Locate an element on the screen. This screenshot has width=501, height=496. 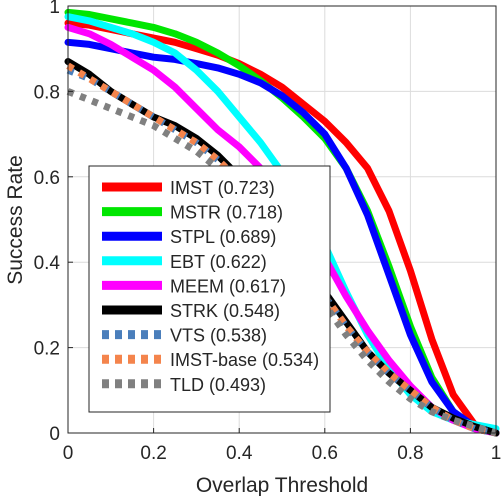
legend-label: IMST (0.723) is located at coordinates (222, 188).